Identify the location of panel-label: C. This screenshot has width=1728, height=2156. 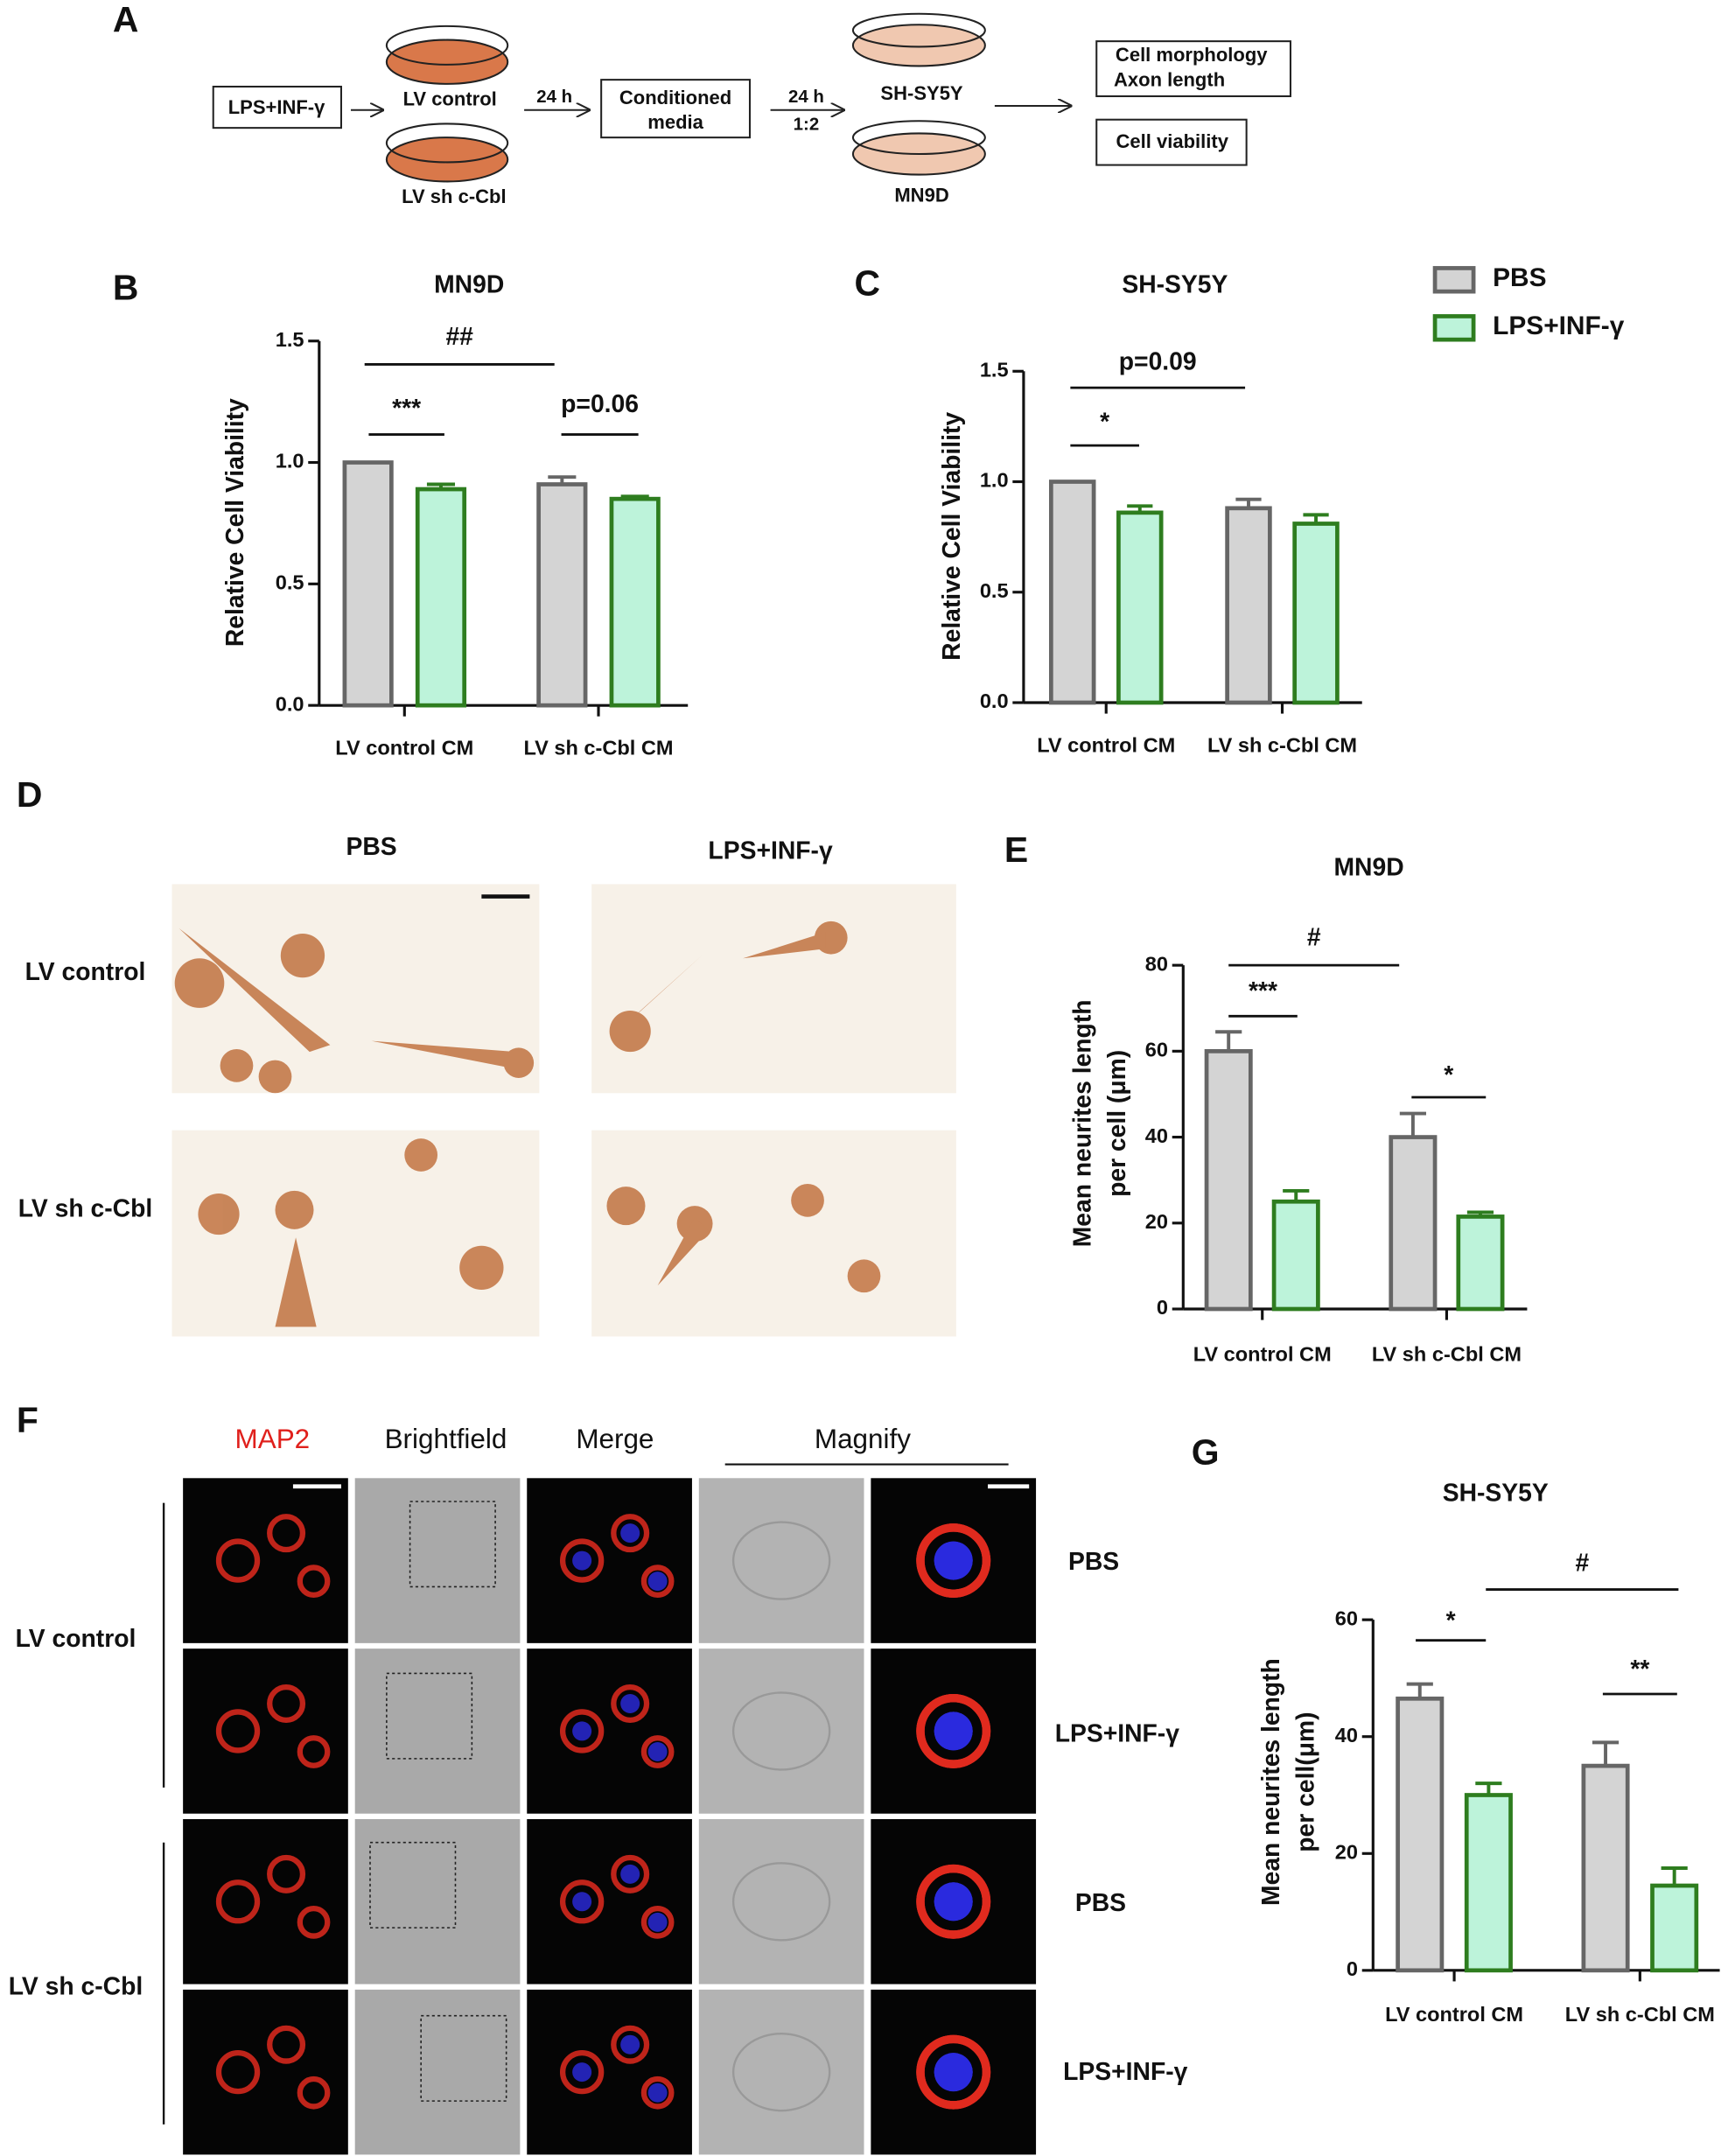
(867, 283).